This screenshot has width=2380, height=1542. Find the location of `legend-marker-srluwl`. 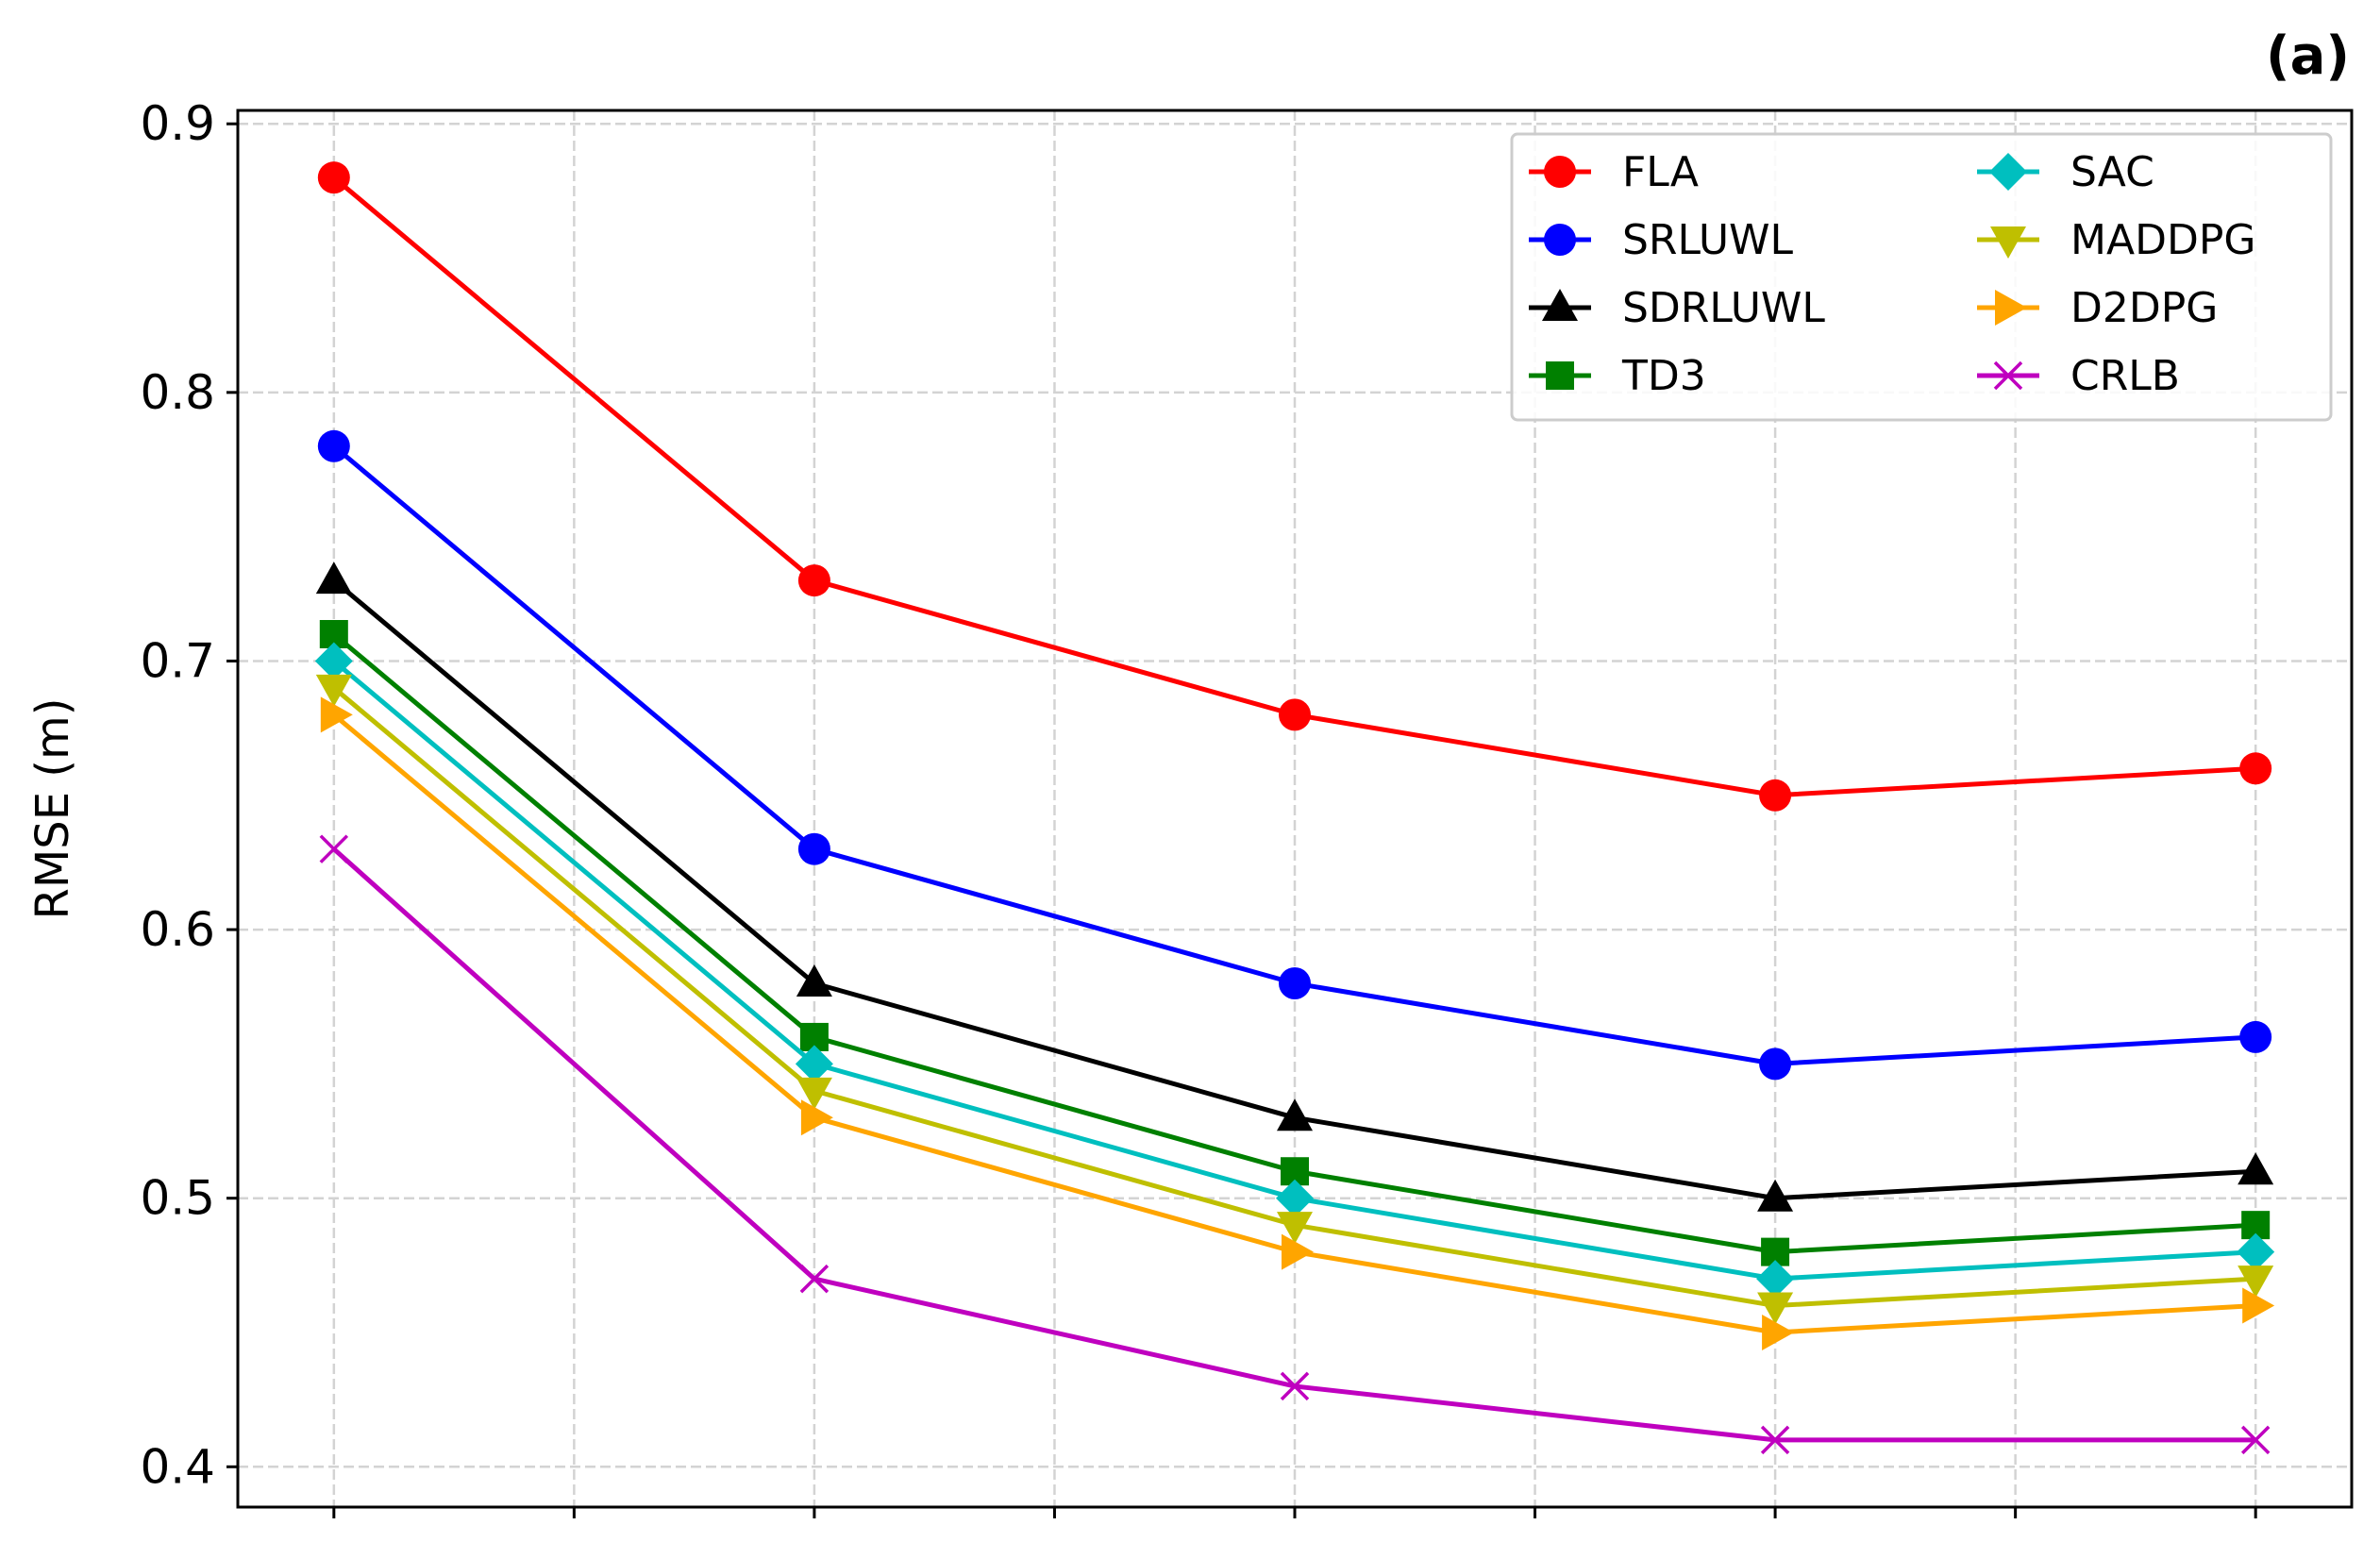

legend-marker-srluwl is located at coordinates (1560, 240).